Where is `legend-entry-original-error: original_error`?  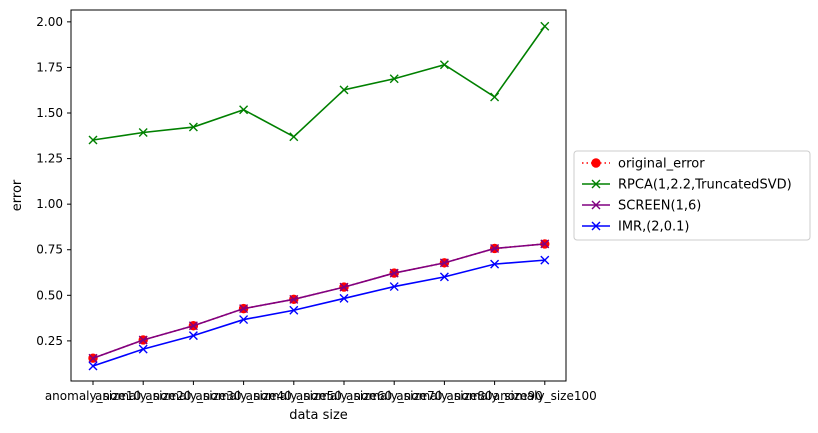
legend-entry-original-error: original_error is located at coordinates (643, 164).